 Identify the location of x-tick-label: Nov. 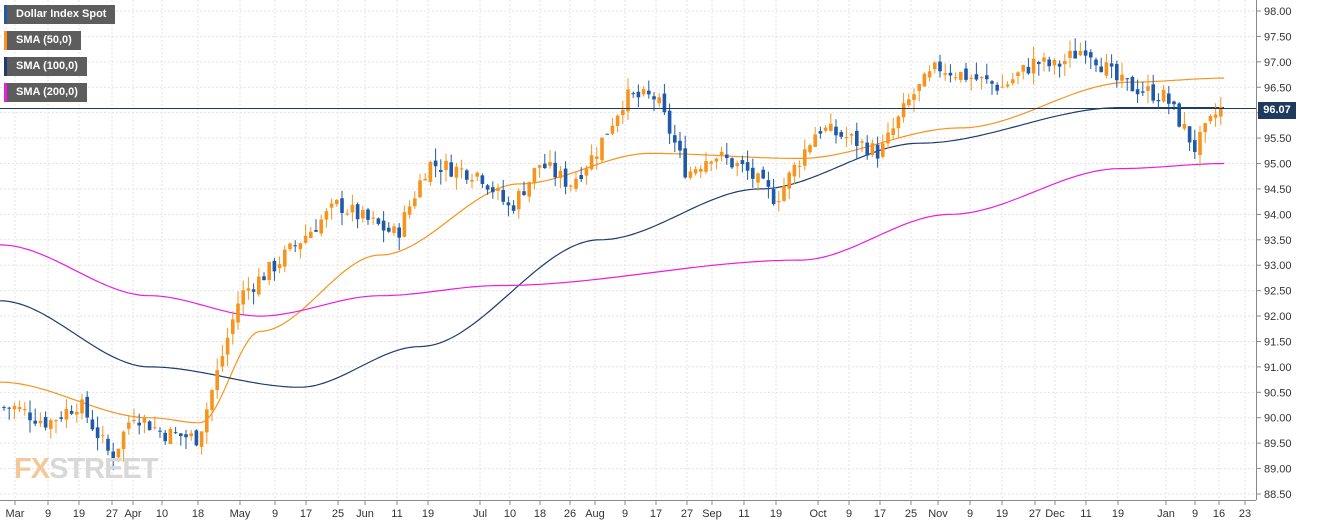
(938, 514).